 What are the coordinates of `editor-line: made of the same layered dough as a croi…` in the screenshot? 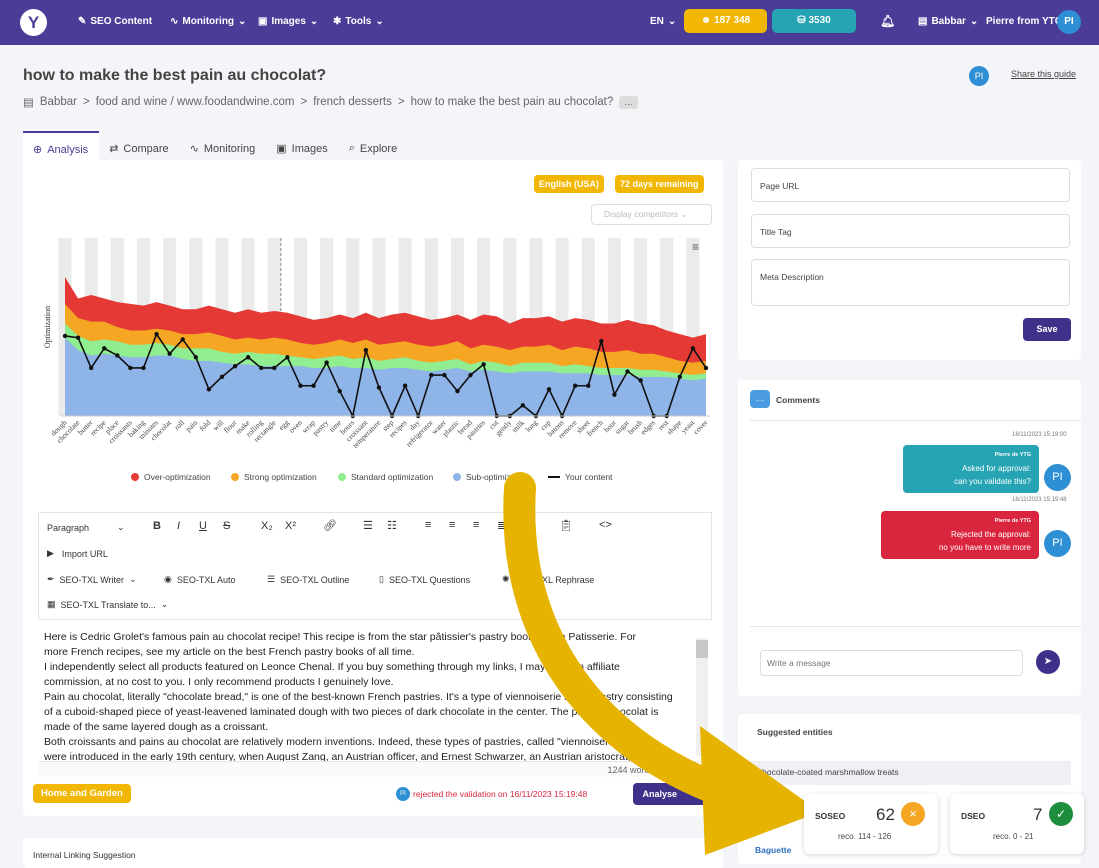 It's located at (156, 727).